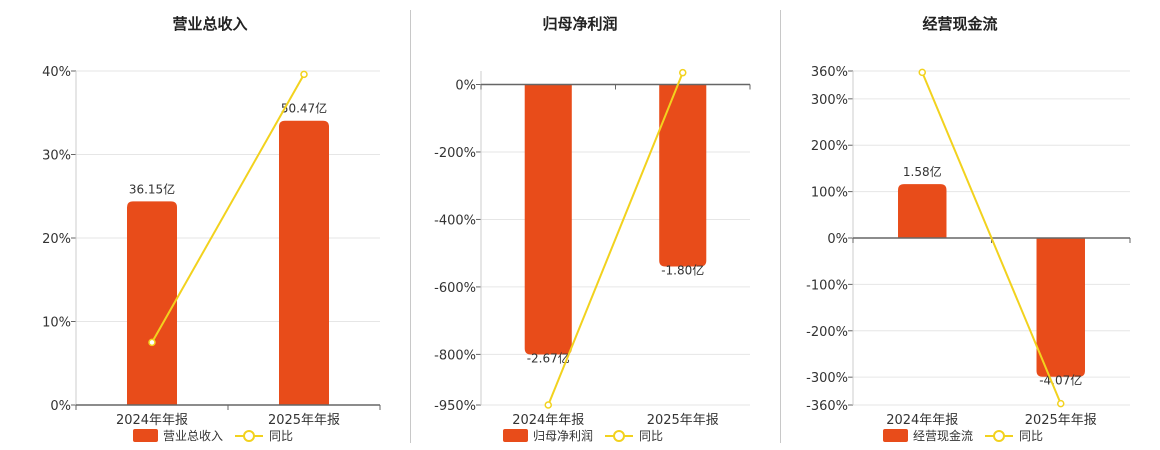 Image resolution: width=1160 pixels, height=450 pixels. Describe the element at coordinates (682, 269) in the screenshot. I see `data-label: -1.80亿` at that location.